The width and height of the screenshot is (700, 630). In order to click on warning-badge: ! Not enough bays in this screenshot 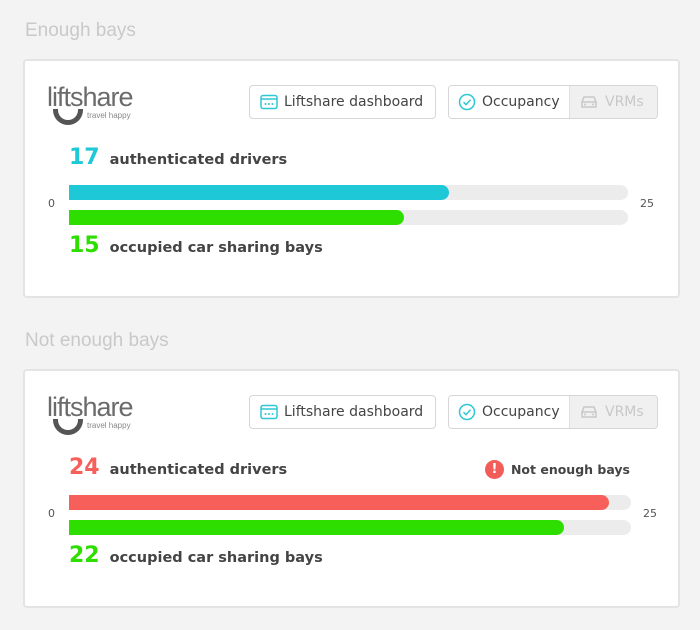, I will do `click(557, 469)`.